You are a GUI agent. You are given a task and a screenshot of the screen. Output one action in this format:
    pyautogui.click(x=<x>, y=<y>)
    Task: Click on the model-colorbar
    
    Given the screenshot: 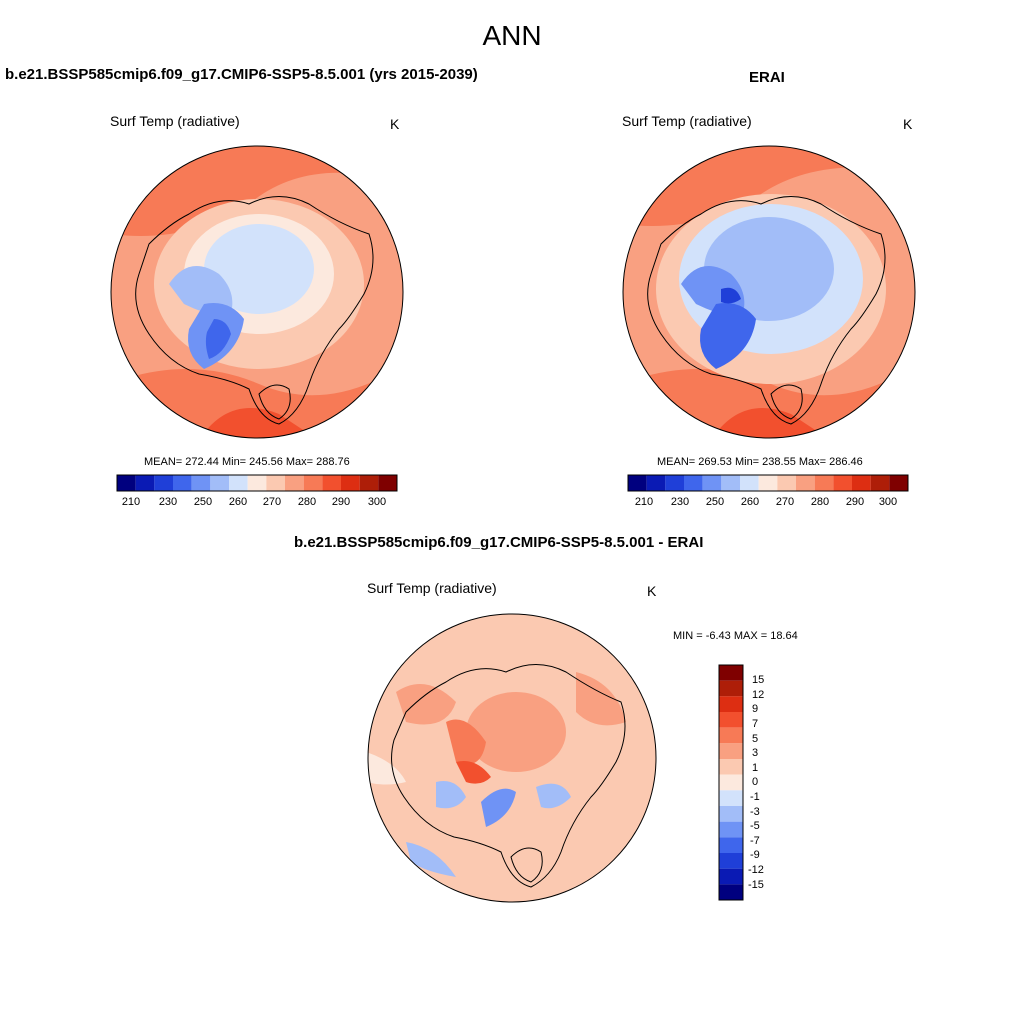 What is the action you would take?
    pyautogui.click(x=257, y=483)
    